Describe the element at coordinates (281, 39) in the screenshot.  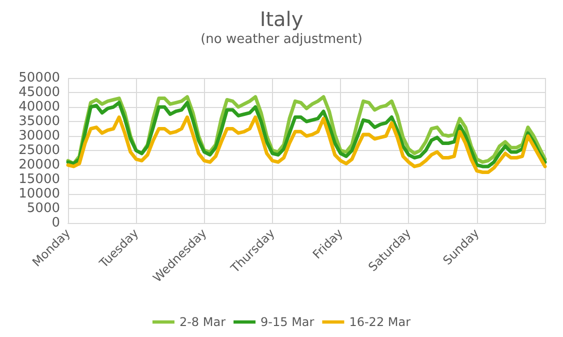
I see `chart-subtitle: (no weather adjustment)` at that location.